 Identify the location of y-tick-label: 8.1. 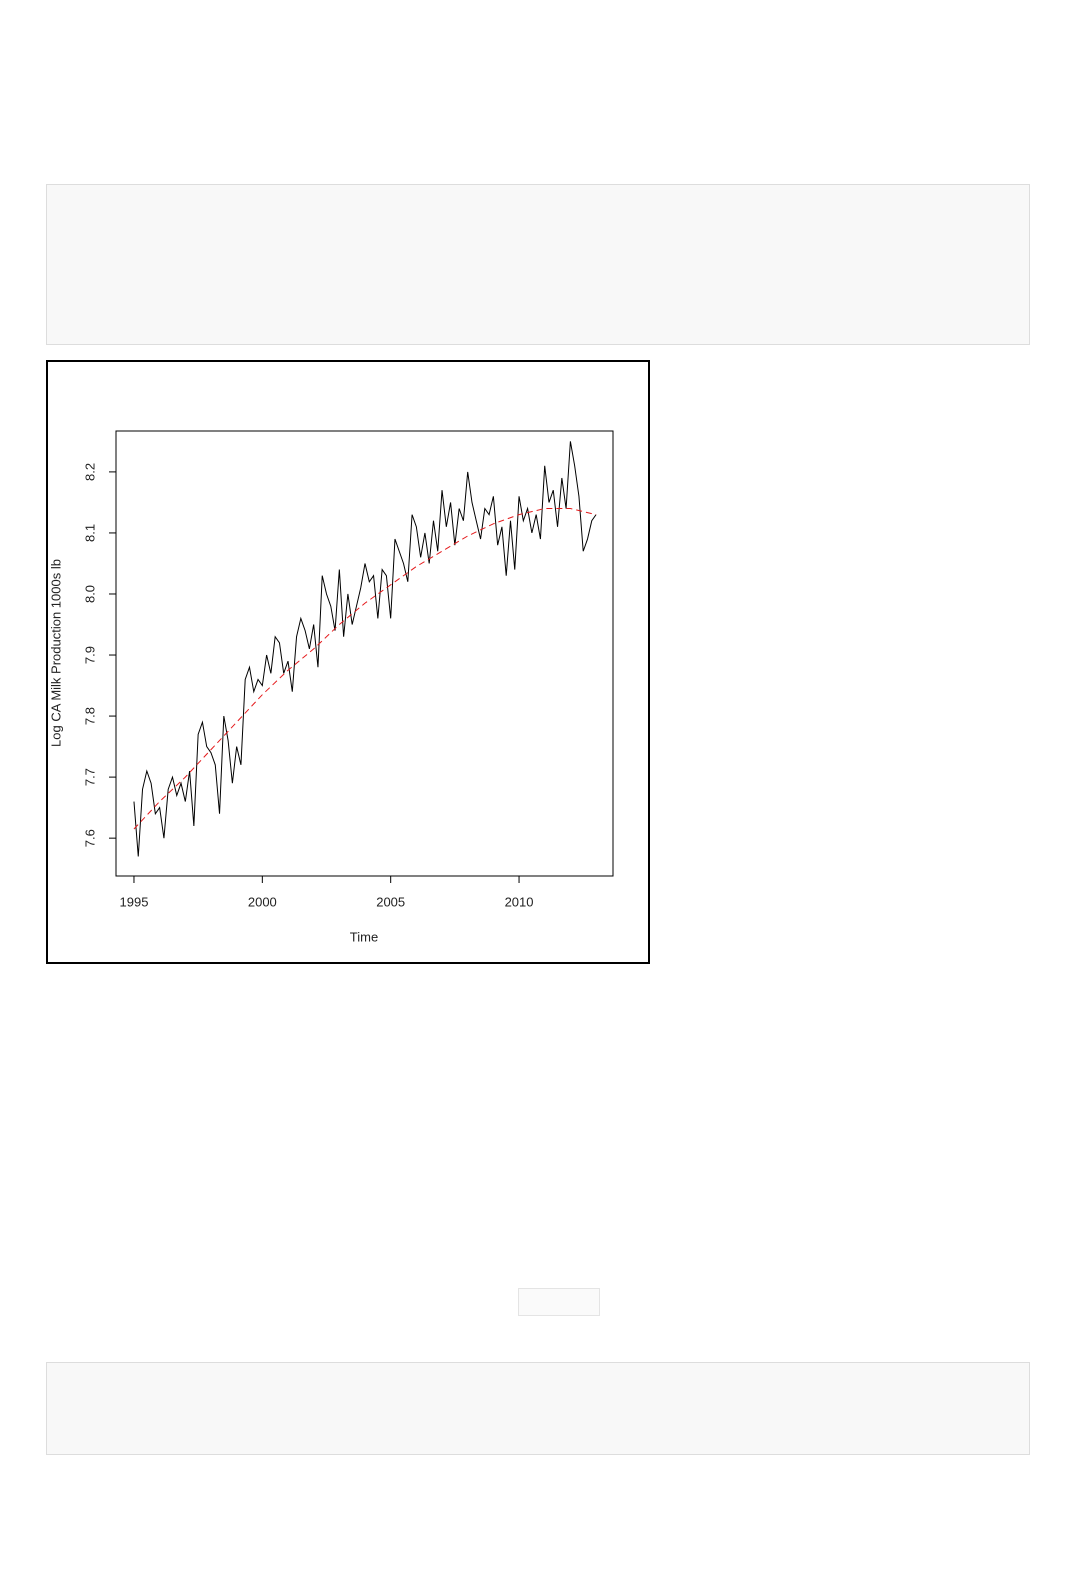
(89, 533).